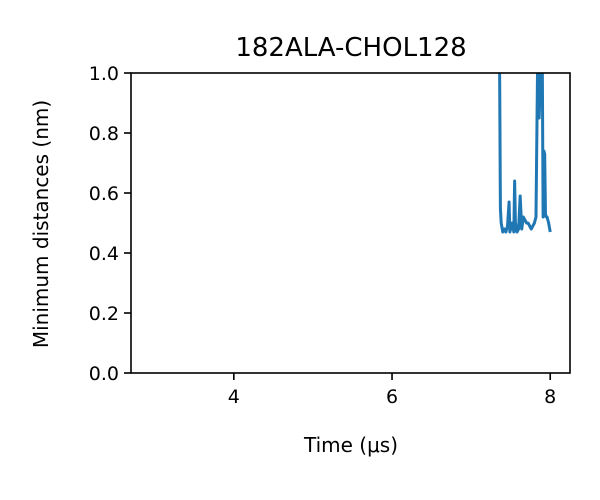 The image size is (600, 500). I want to click on x-tick-label: 4, so click(234, 397).